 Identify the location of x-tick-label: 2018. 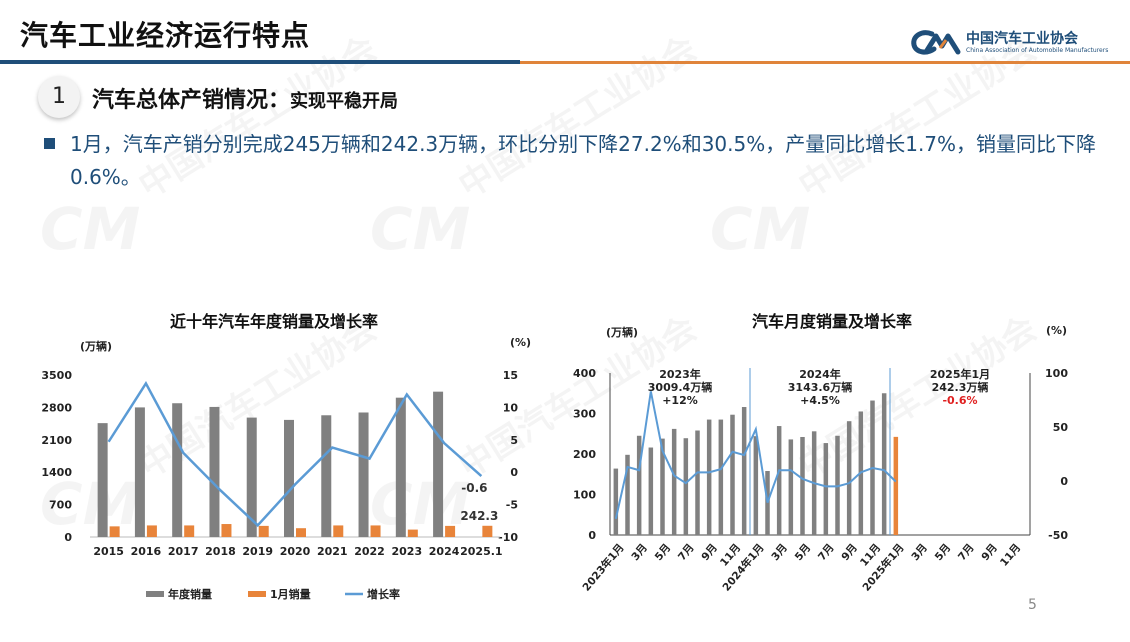
(220, 551).